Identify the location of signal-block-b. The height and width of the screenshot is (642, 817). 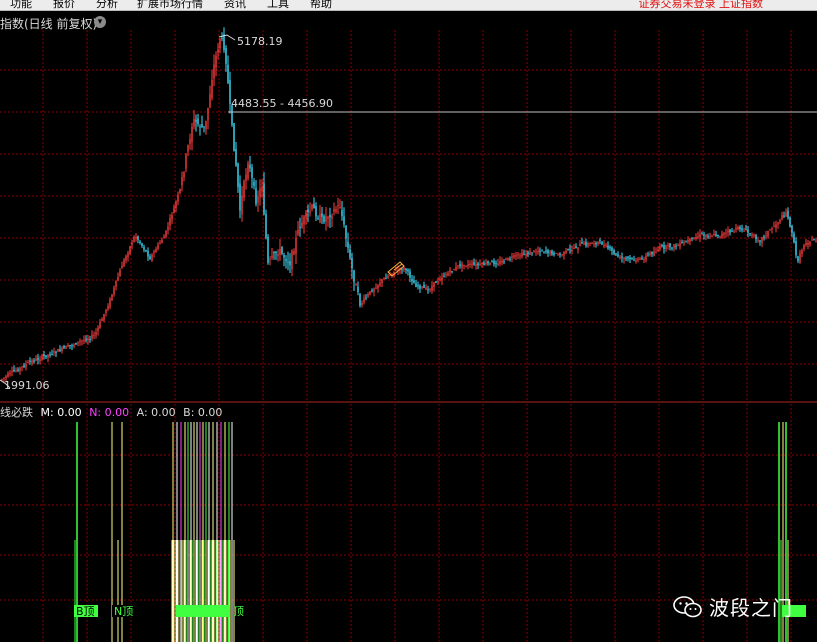
(86, 611).